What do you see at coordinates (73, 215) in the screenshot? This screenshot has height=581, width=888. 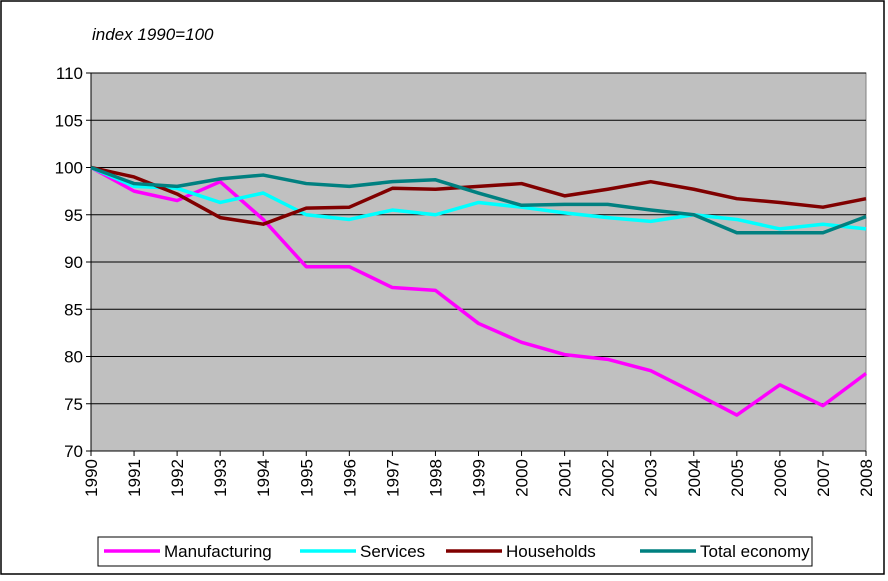 I see `y-tick-label: 95` at bounding box center [73, 215].